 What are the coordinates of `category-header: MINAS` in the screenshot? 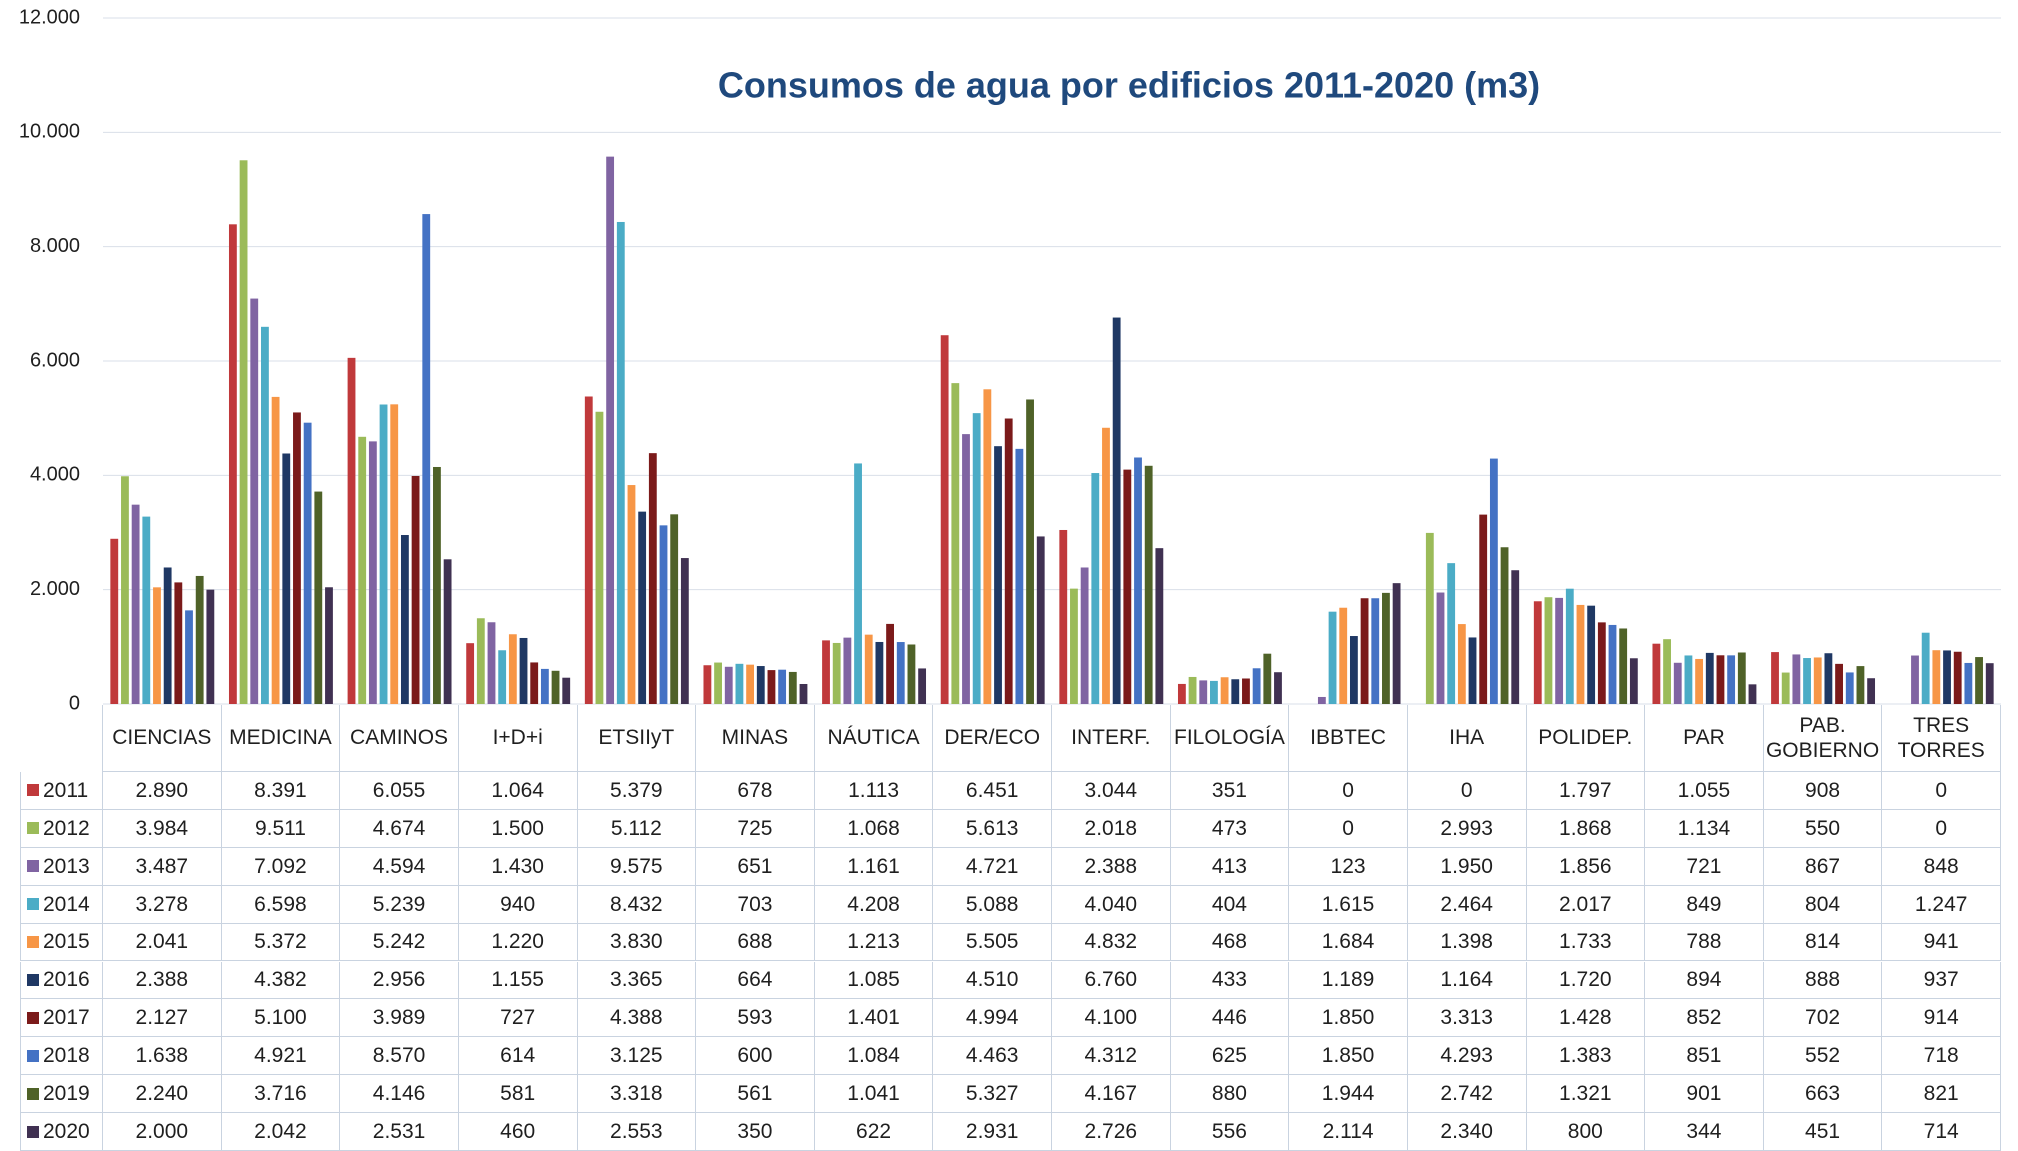 It's located at (755, 738).